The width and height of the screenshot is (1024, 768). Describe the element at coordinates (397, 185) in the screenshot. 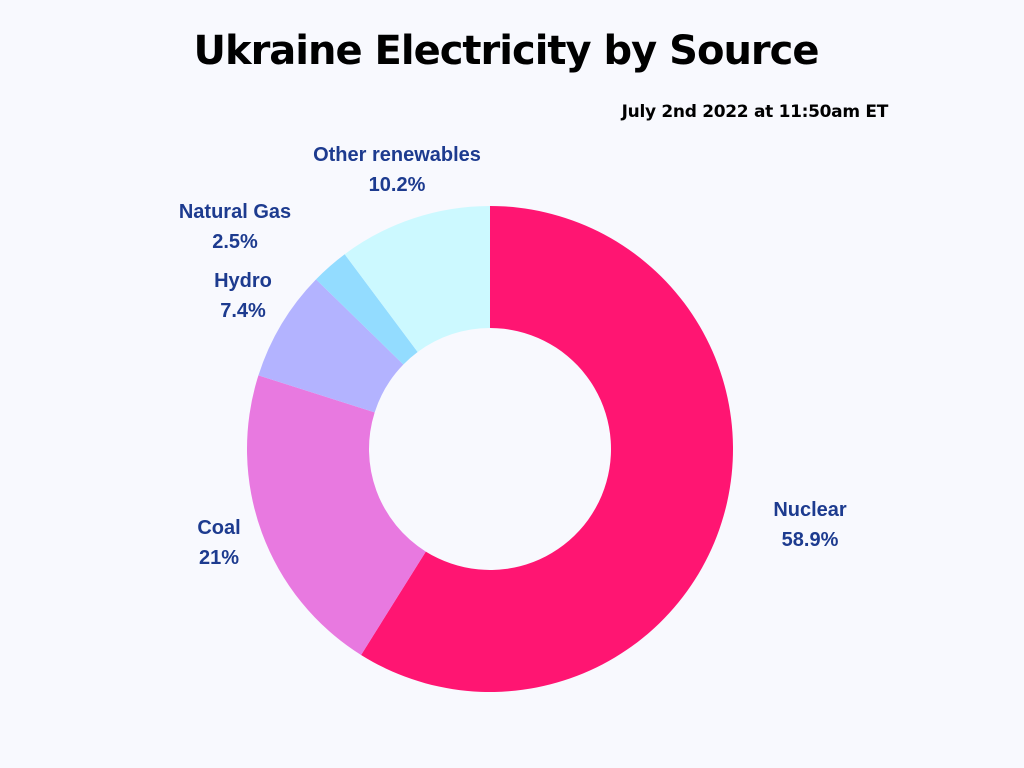

I see `label-other-renewables-value: 10.2%` at that location.